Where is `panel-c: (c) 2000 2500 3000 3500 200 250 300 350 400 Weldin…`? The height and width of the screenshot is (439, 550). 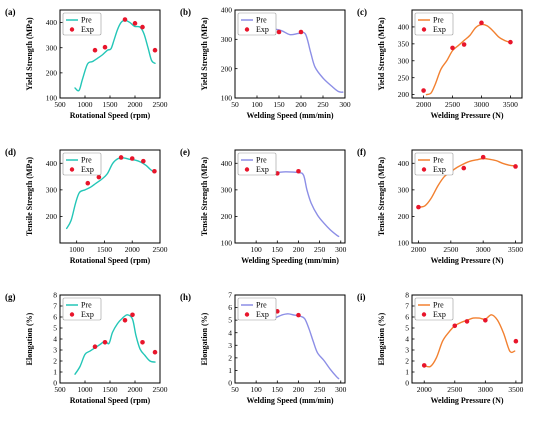 panel-c: (c) 2000 2500 3000 3500 200 250 300 350 400 Weldin… is located at coordinates (440, 63).